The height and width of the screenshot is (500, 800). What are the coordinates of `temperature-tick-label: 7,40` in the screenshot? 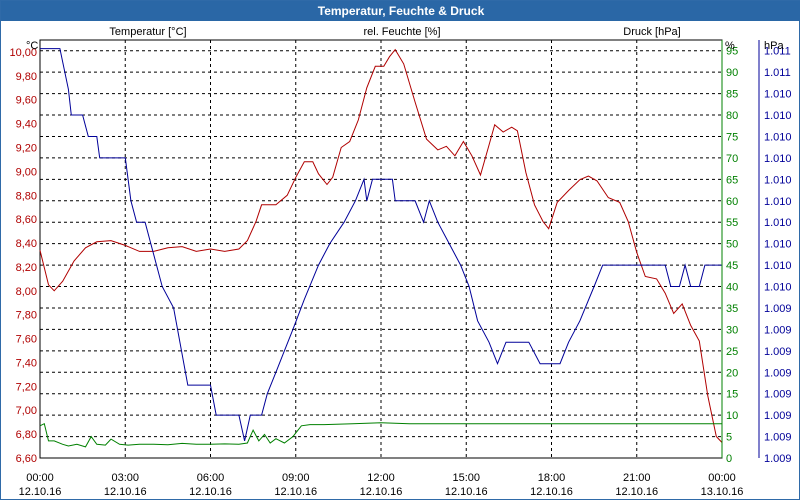 It's located at (26, 363).